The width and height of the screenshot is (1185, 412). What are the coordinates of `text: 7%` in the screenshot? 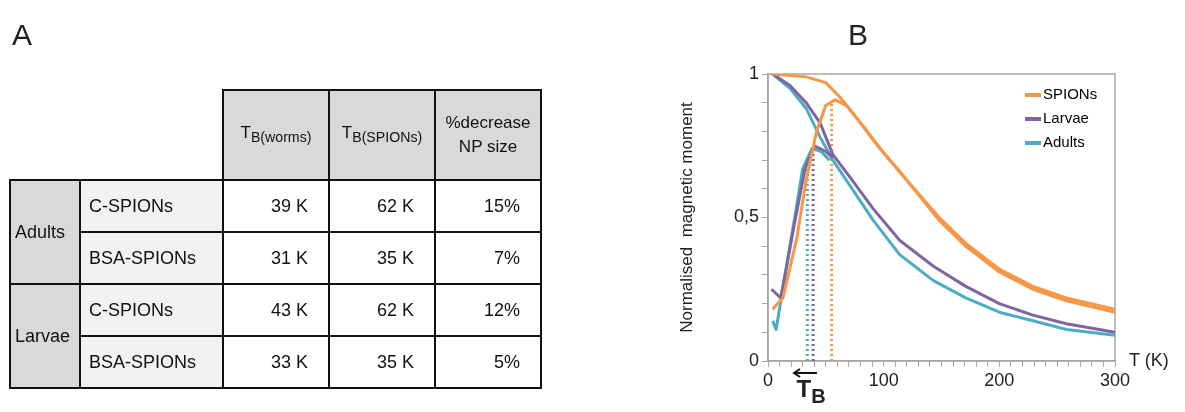 It's located at (488, 258).